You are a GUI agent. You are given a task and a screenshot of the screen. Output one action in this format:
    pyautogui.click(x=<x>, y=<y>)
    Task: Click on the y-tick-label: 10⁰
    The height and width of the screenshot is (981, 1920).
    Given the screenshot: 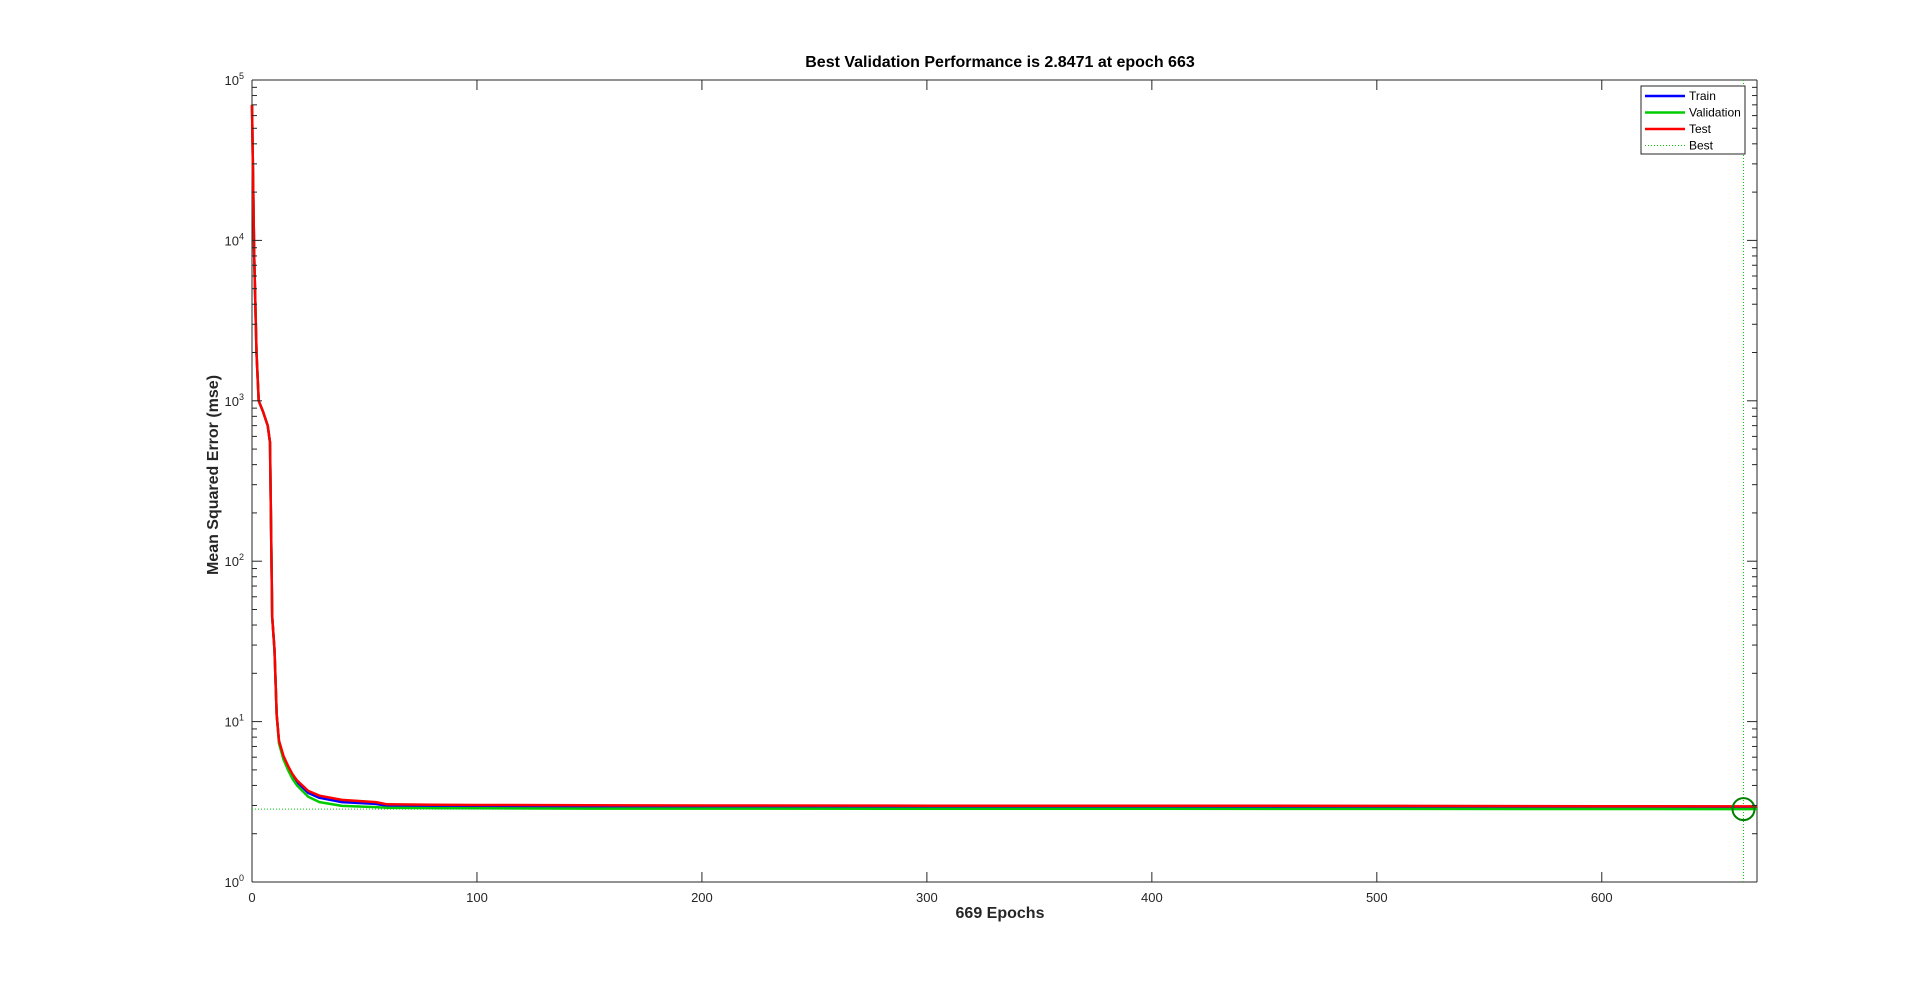 What is the action you would take?
    pyautogui.click(x=234, y=881)
    